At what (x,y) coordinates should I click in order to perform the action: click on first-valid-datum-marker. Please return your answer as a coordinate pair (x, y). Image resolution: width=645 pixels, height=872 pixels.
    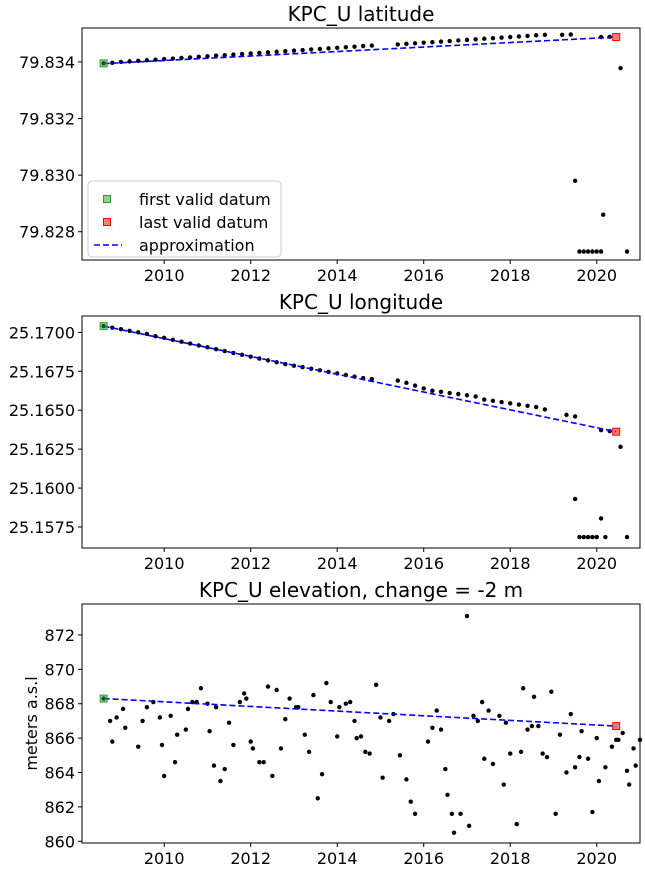
    Looking at the image, I should click on (103, 698).